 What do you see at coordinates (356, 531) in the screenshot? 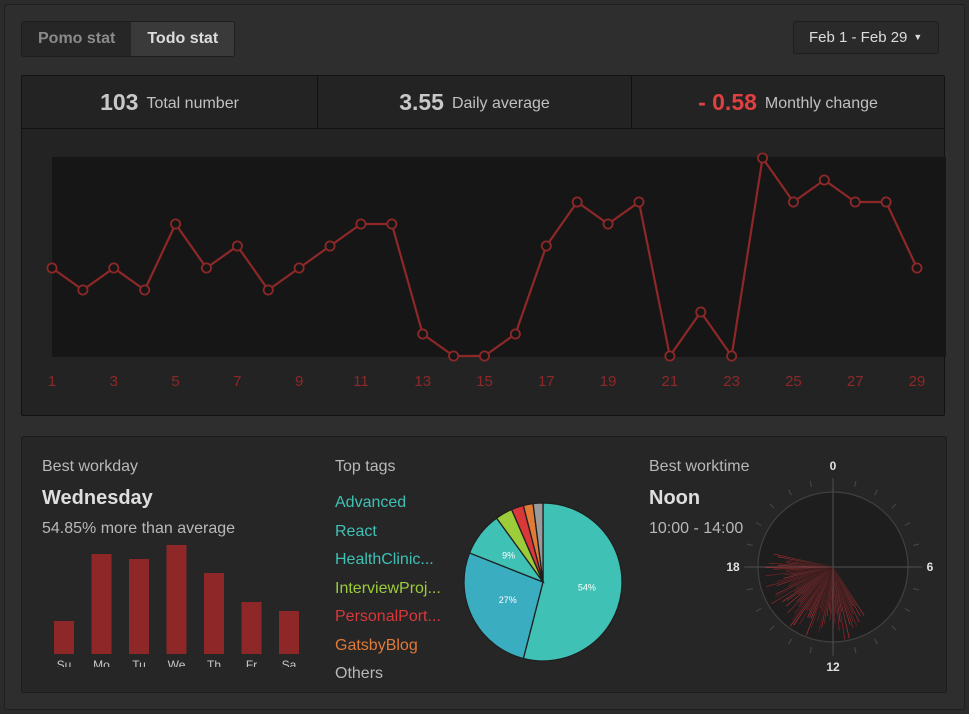
I see `tag-item: React` at bounding box center [356, 531].